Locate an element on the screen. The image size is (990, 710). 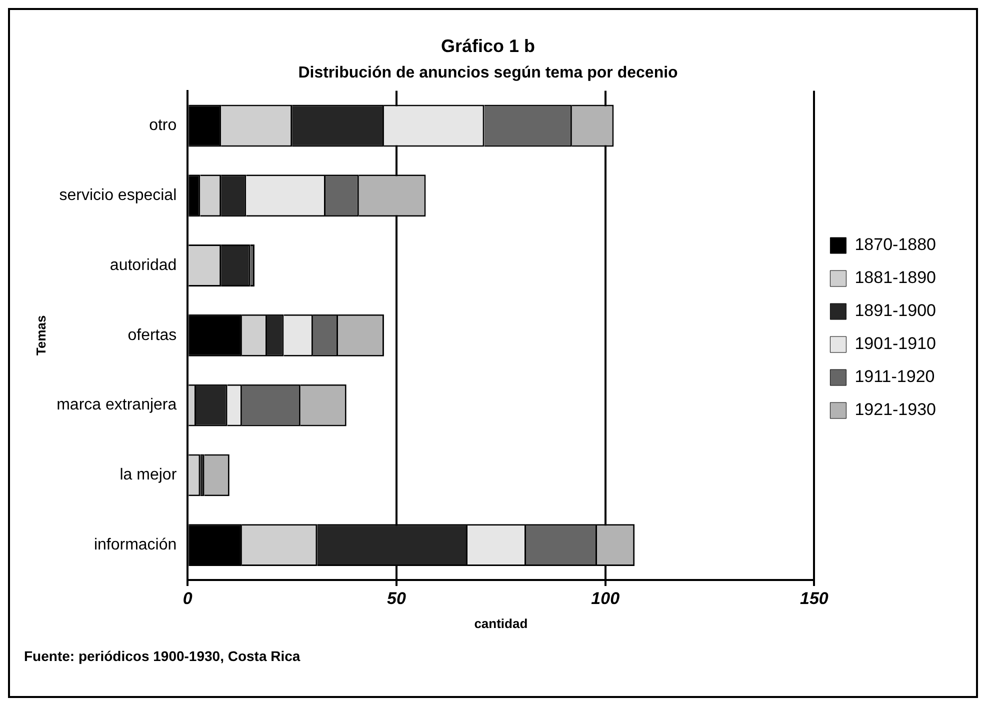
legend-label: 1901-1910 is located at coordinates (895, 344).